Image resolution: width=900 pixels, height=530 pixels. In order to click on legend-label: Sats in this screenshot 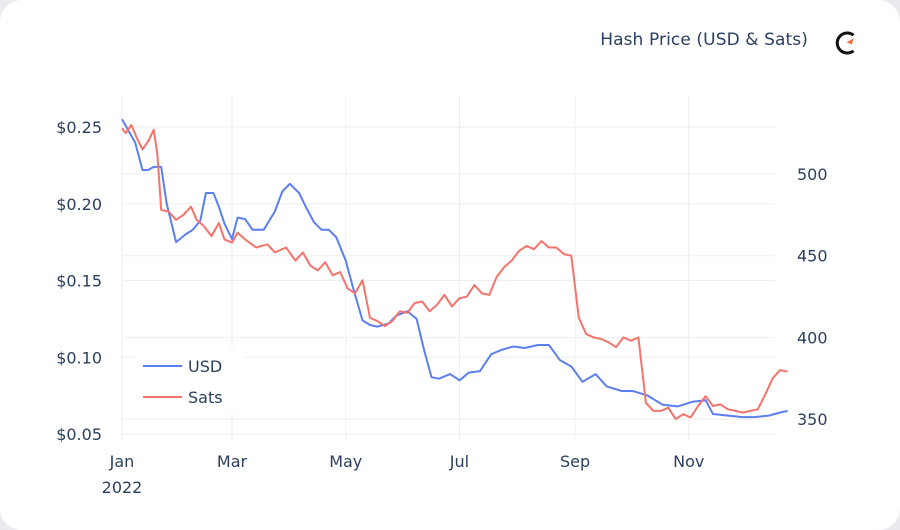, I will do `click(205, 397)`.